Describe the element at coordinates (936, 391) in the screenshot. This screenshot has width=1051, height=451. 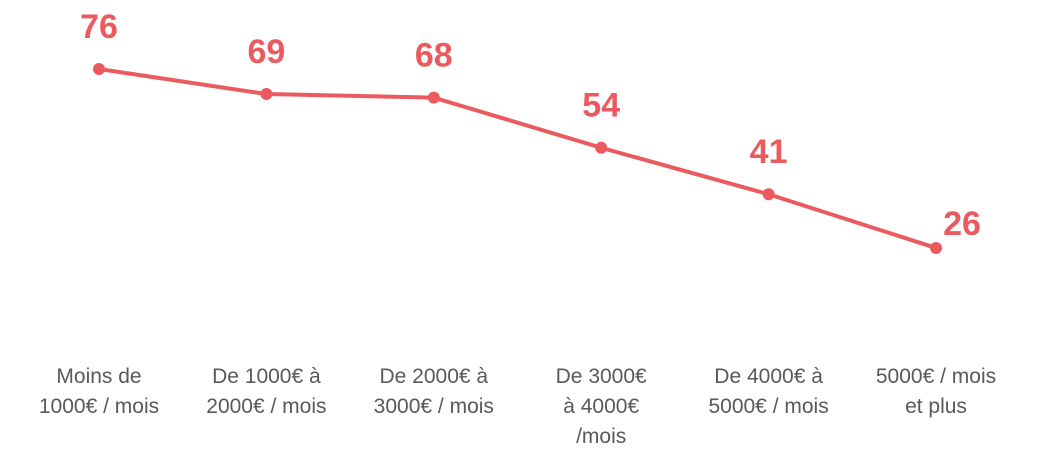
I see `x-tick-label: 5000€ / mois et plus` at that location.